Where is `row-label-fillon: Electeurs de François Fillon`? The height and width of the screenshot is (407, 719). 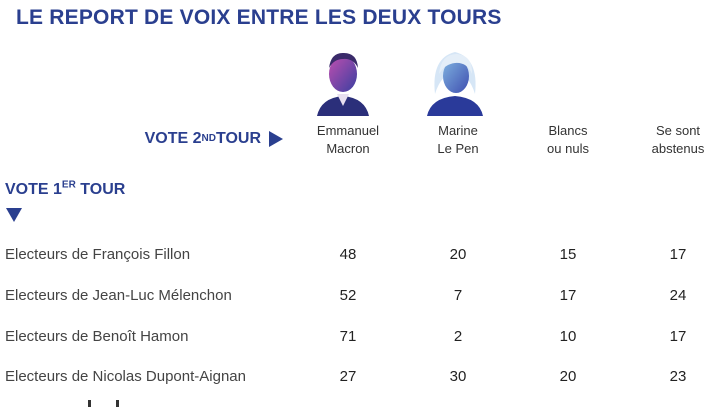 row-label-fillon: Electeurs de François Fillon is located at coordinates (98, 254).